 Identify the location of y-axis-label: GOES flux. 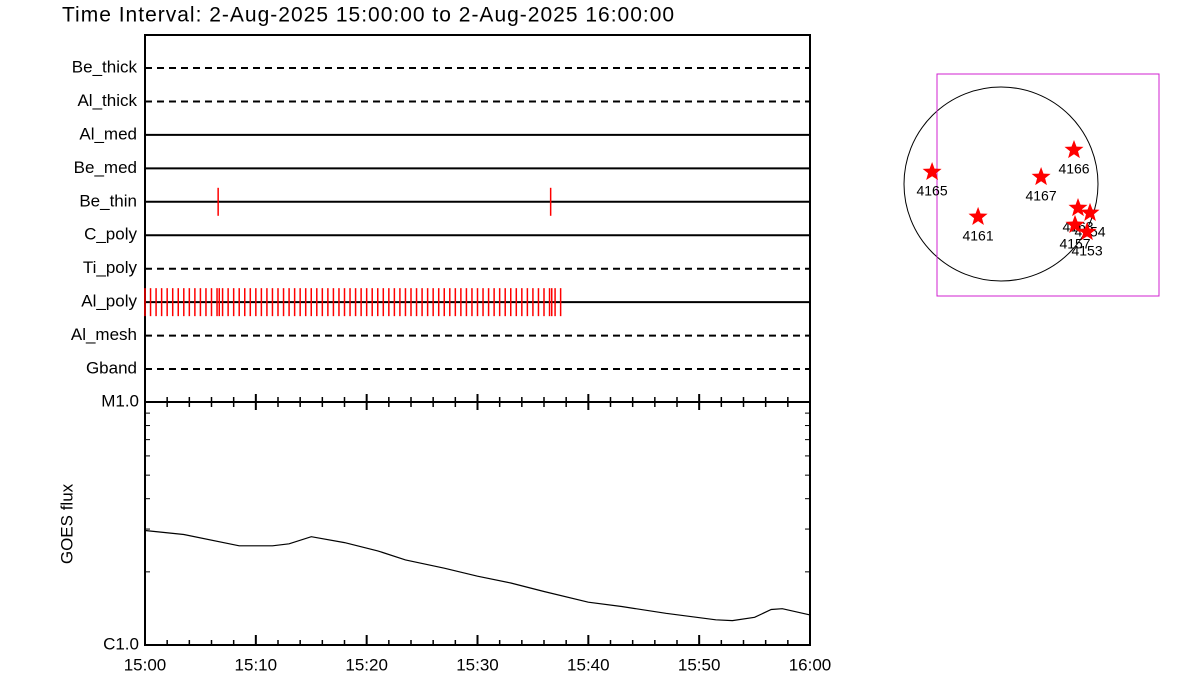
(66, 523).